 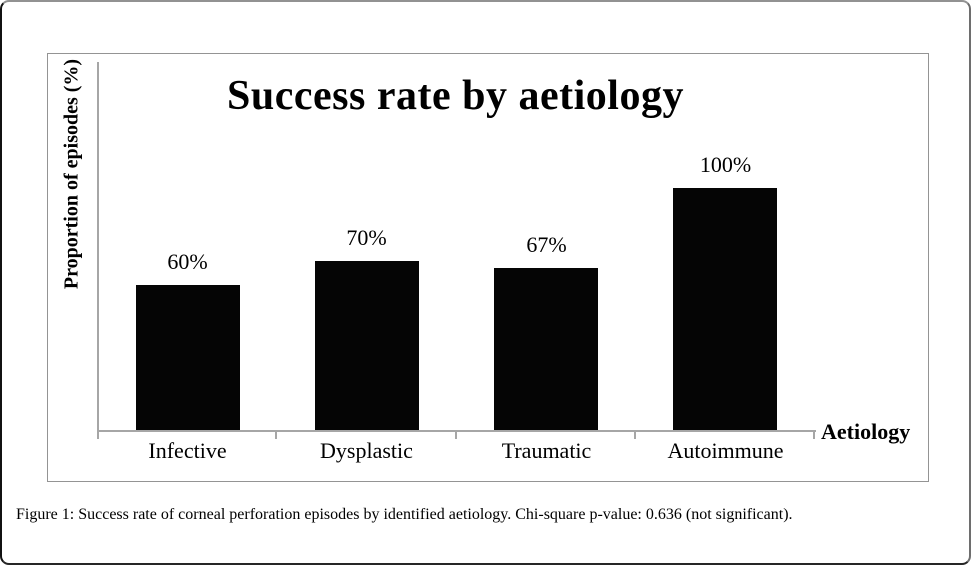 What do you see at coordinates (725, 450) in the screenshot?
I see `x-tick-label: Autoimmune` at bounding box center [725, 450].